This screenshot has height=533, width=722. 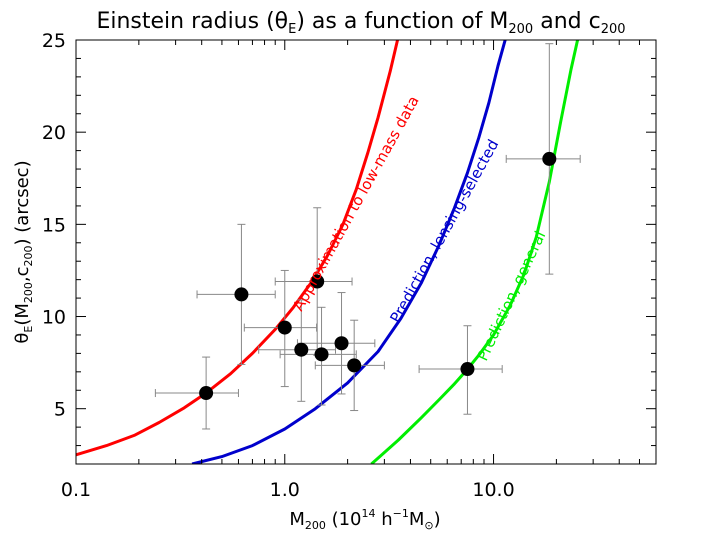 What do you see at coordinates (22, 314) in the screenshot?
I see `ylabel-part: (M` at bounding box center [22, 314].